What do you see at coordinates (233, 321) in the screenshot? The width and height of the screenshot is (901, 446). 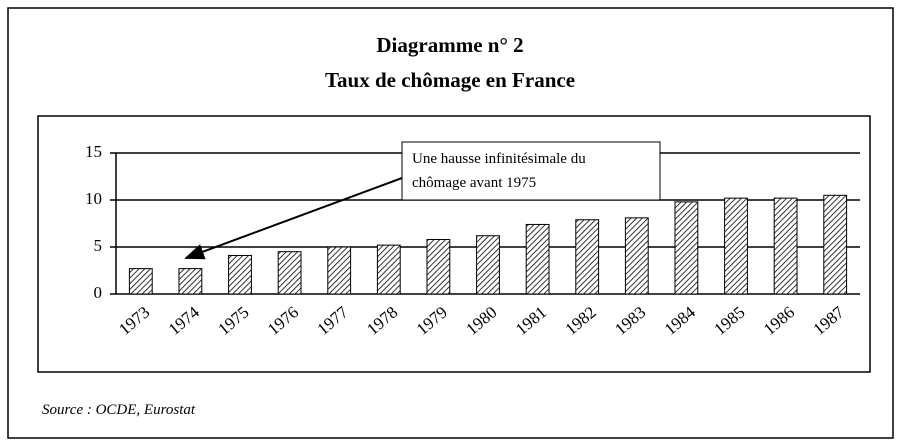 I see `x-tick-label: 1975` at bounding box center [233, 321].